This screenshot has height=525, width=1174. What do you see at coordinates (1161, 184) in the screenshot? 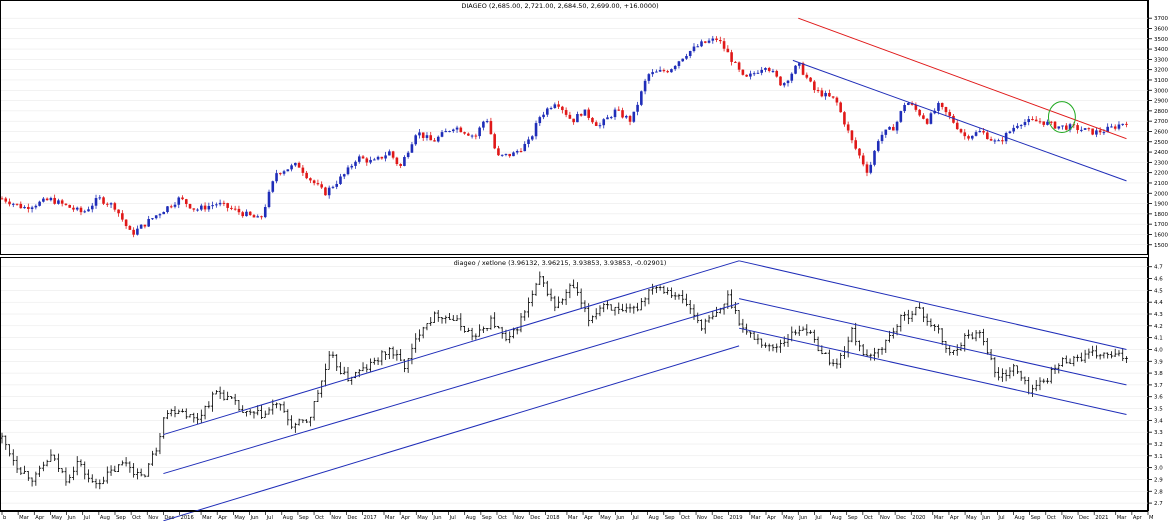
I see `upper-y-tick-label: 2100` at bounding box center [1161, 184].